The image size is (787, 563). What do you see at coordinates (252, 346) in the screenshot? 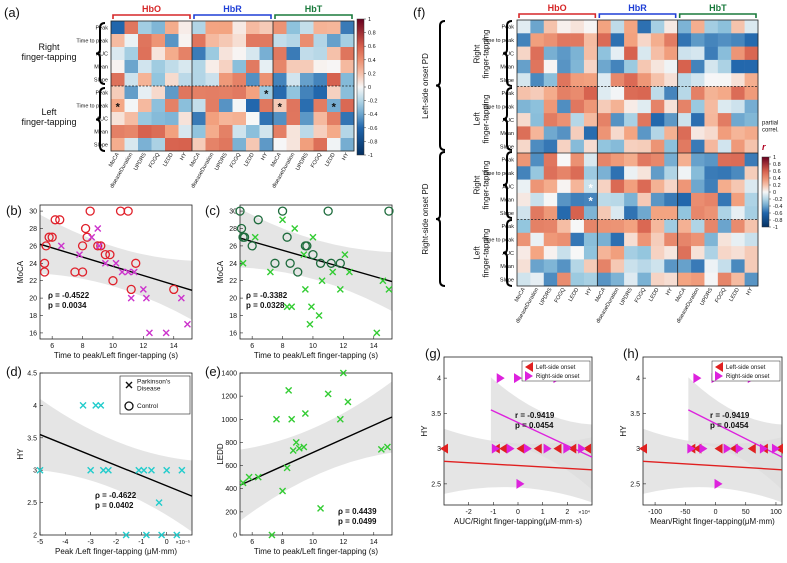
I see `scatter-c-x-tick-label: 6` at bounding box center [252, 346].